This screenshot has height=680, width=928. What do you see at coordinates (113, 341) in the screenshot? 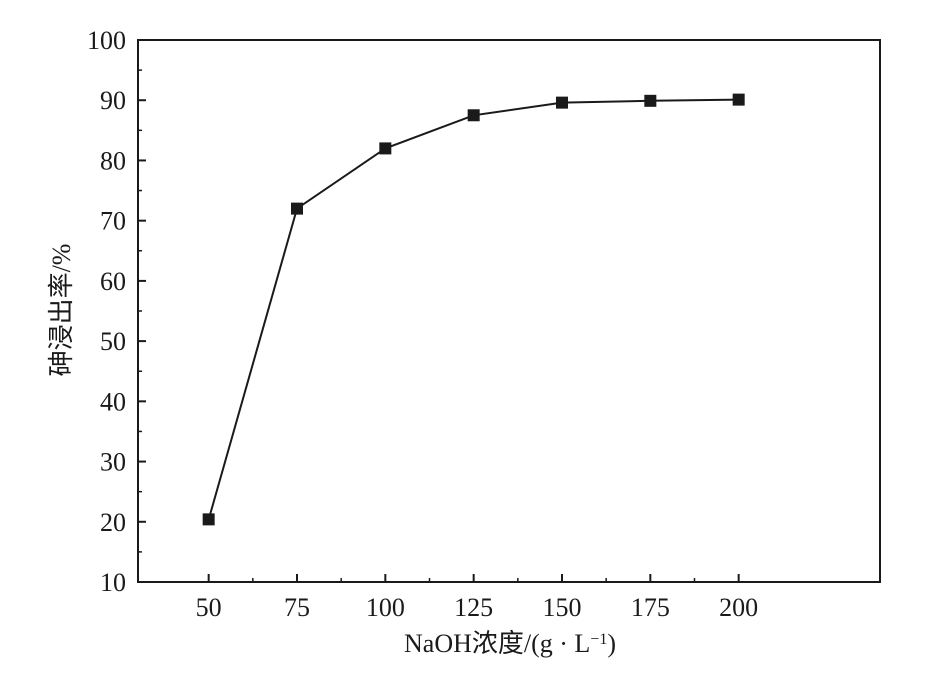
I see `y-tick-label: 50` at bounding box center [113, 341].